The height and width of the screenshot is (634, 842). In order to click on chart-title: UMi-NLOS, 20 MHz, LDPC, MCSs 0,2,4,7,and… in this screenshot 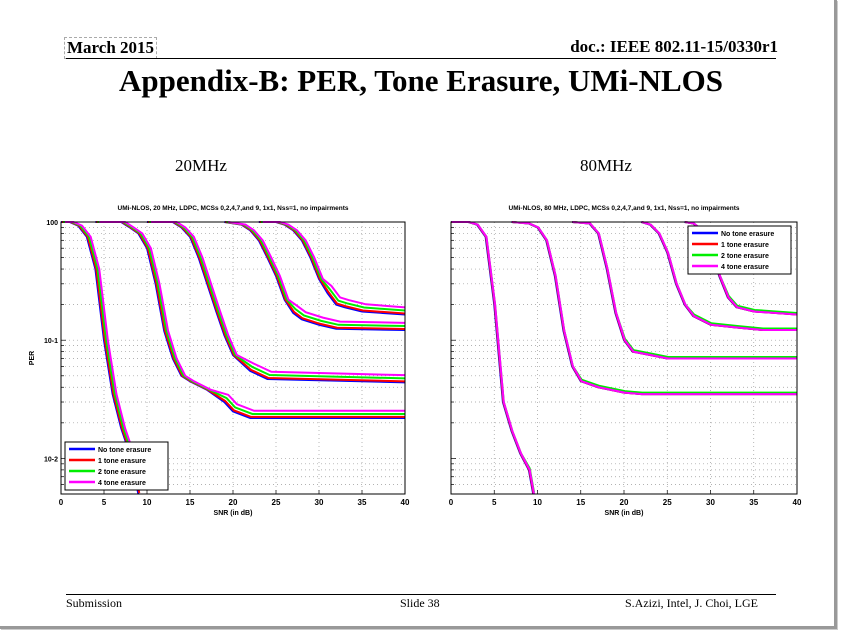, I will do `click(233, 208)`.